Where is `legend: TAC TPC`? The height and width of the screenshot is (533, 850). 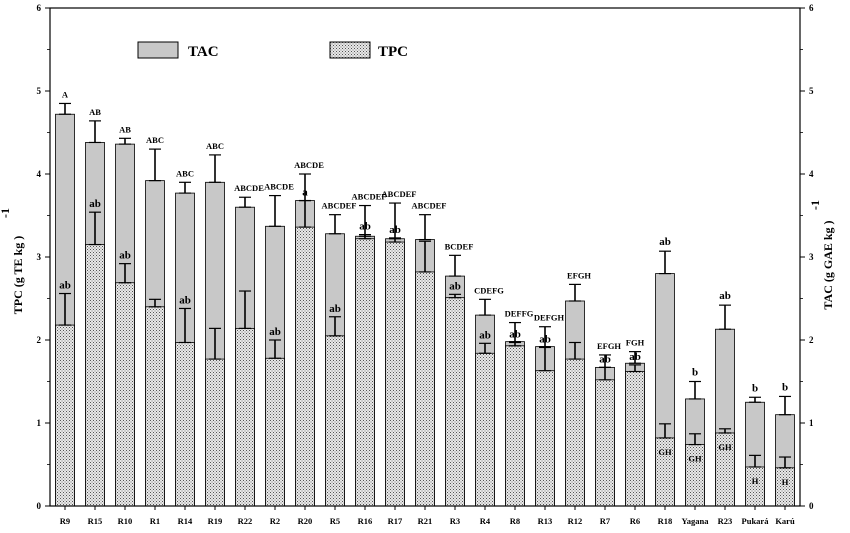 legend: TAC TPC is located at coordinates (272, 50).